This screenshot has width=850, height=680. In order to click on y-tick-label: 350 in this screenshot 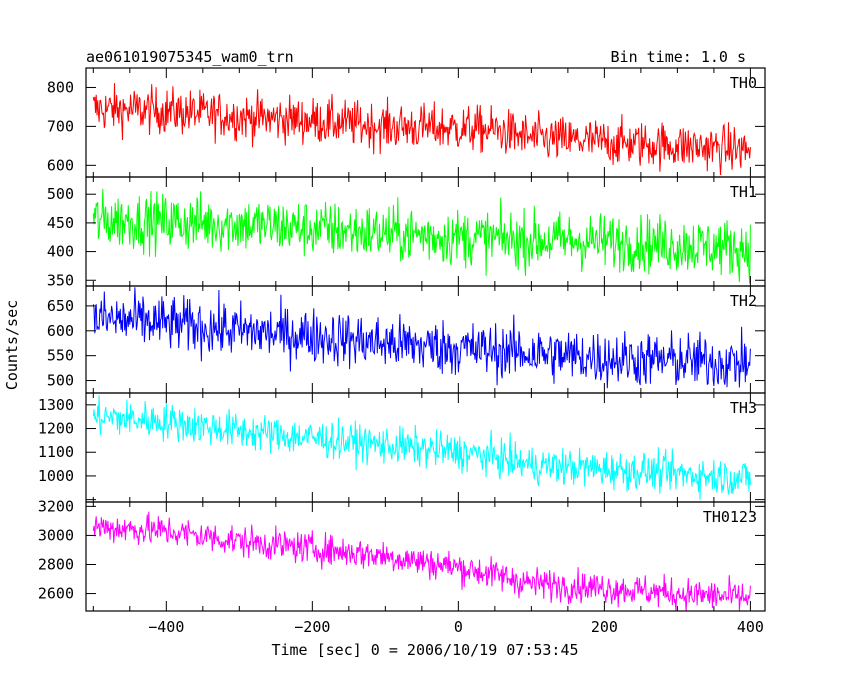, I will do `click(60, 280)`.